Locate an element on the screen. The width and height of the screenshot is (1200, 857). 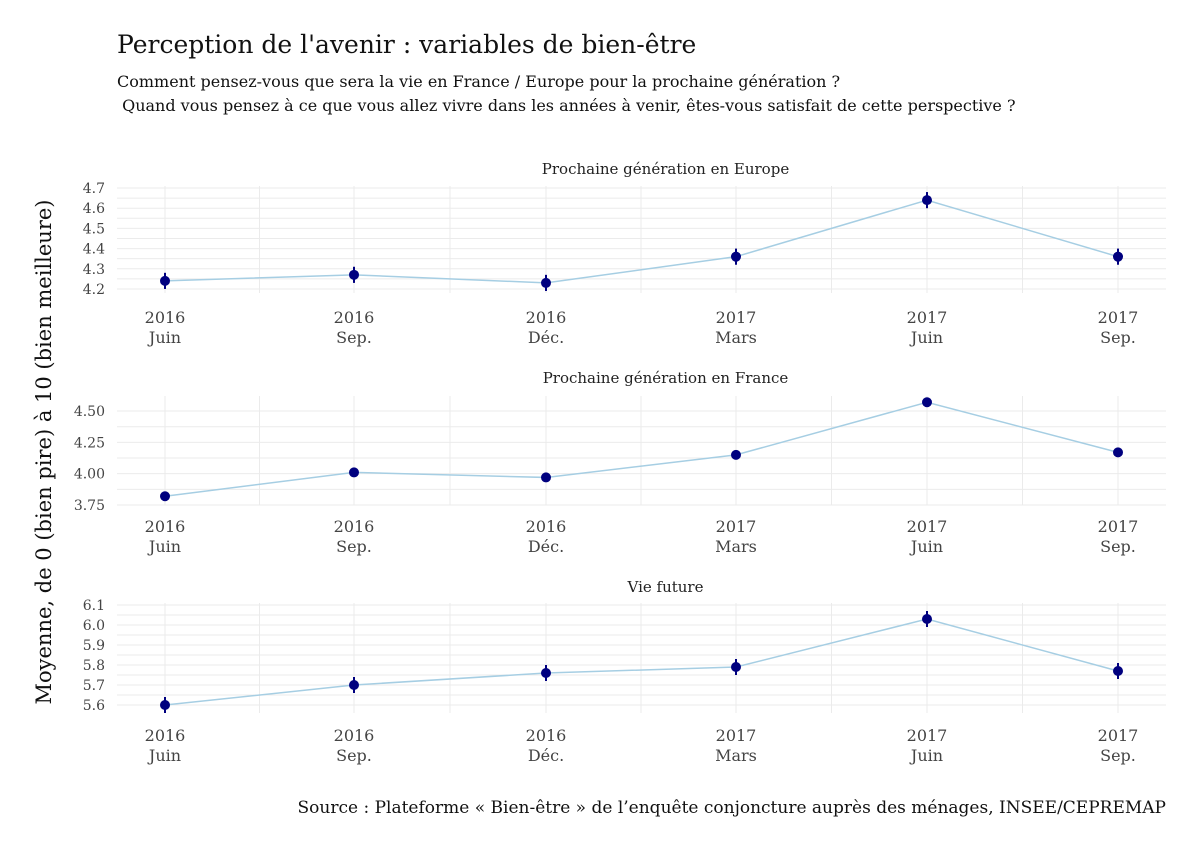
y-tick-label: 4.00 is located at coordinates (89, 475).